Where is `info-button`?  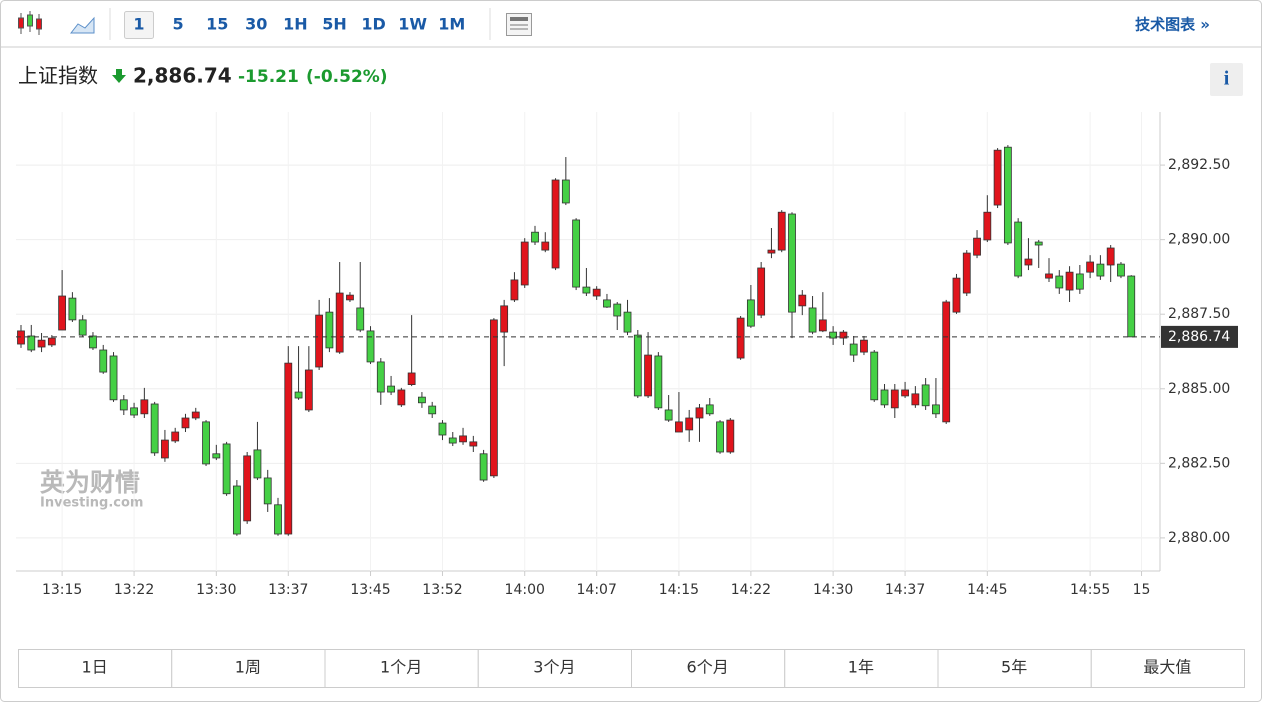 info-button is located at coordinates (1226, 79).